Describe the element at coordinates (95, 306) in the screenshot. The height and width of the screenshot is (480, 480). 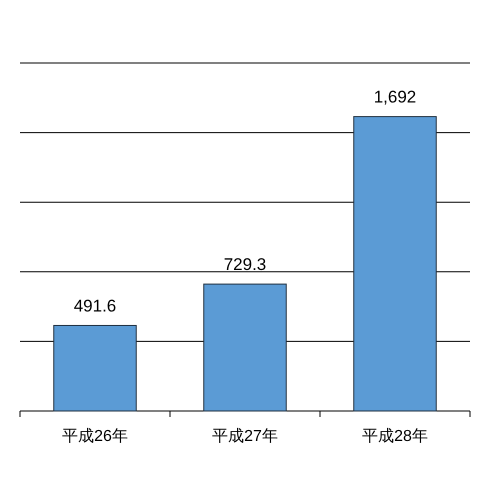
I see `data-label: 491.6` at that location.